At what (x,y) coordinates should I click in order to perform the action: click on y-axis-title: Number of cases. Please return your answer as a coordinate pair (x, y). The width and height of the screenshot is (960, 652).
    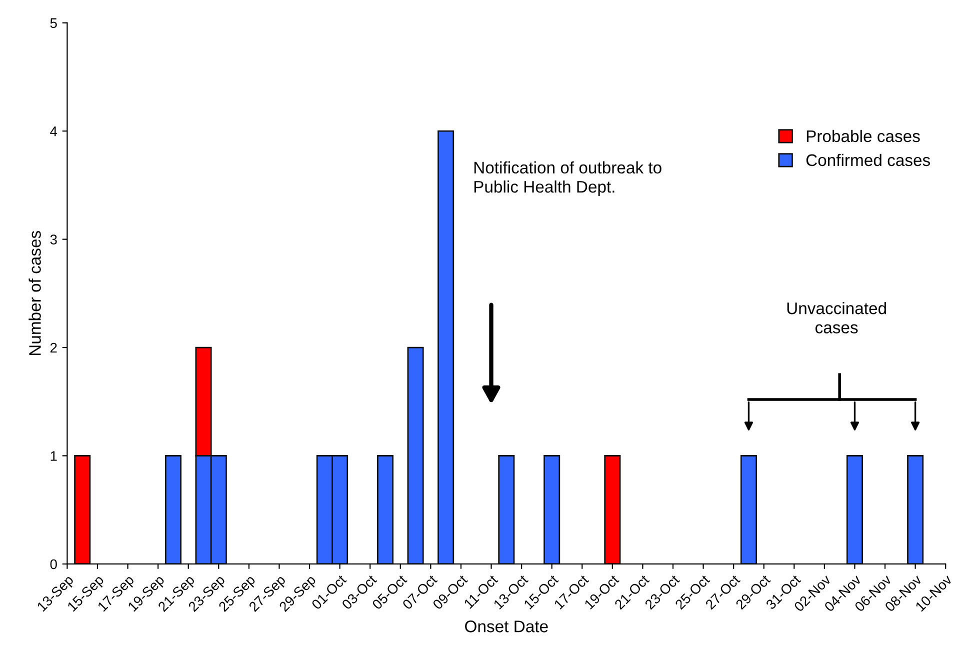
    Looking at the image, I should click on (34, 293).